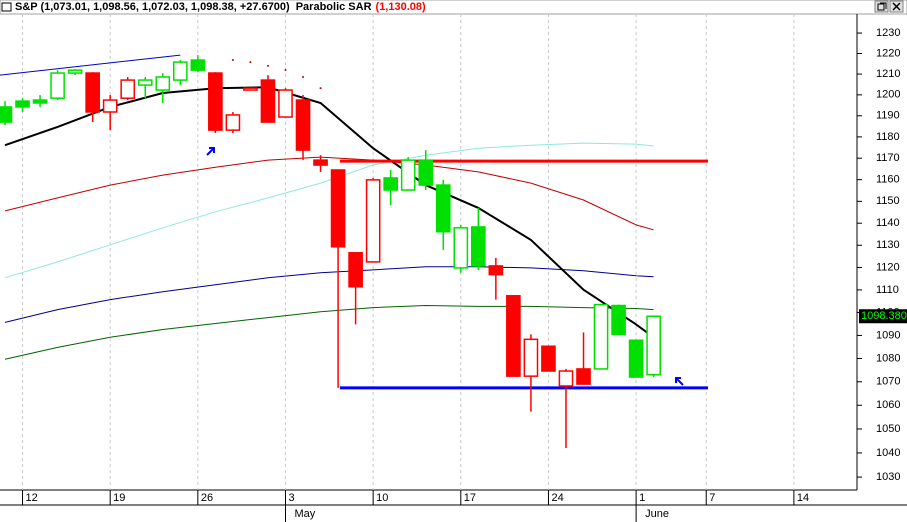 The width and height of the screenshot is (907, 522). Describe the element at coordinates (888, 53) in the screenshot. I see `y-tick-label: 1220` at that location.